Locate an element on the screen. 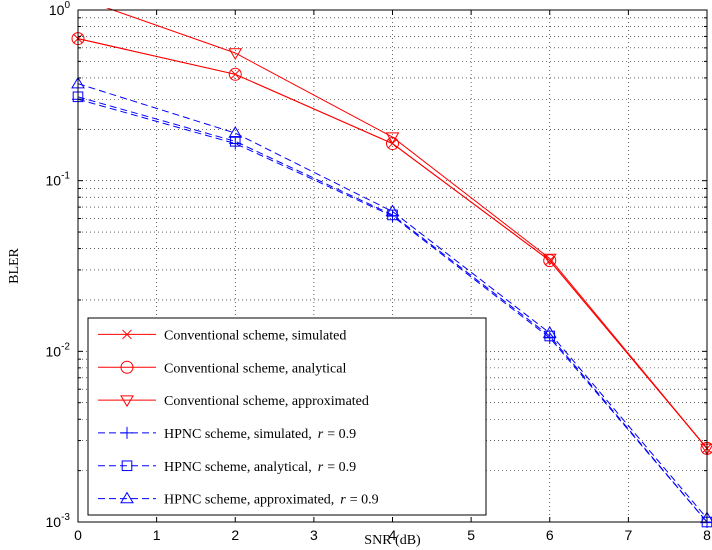 The width and height of the screenshot is (712, 550). x-tick-label: 4 is located at coordinates (393, 535).